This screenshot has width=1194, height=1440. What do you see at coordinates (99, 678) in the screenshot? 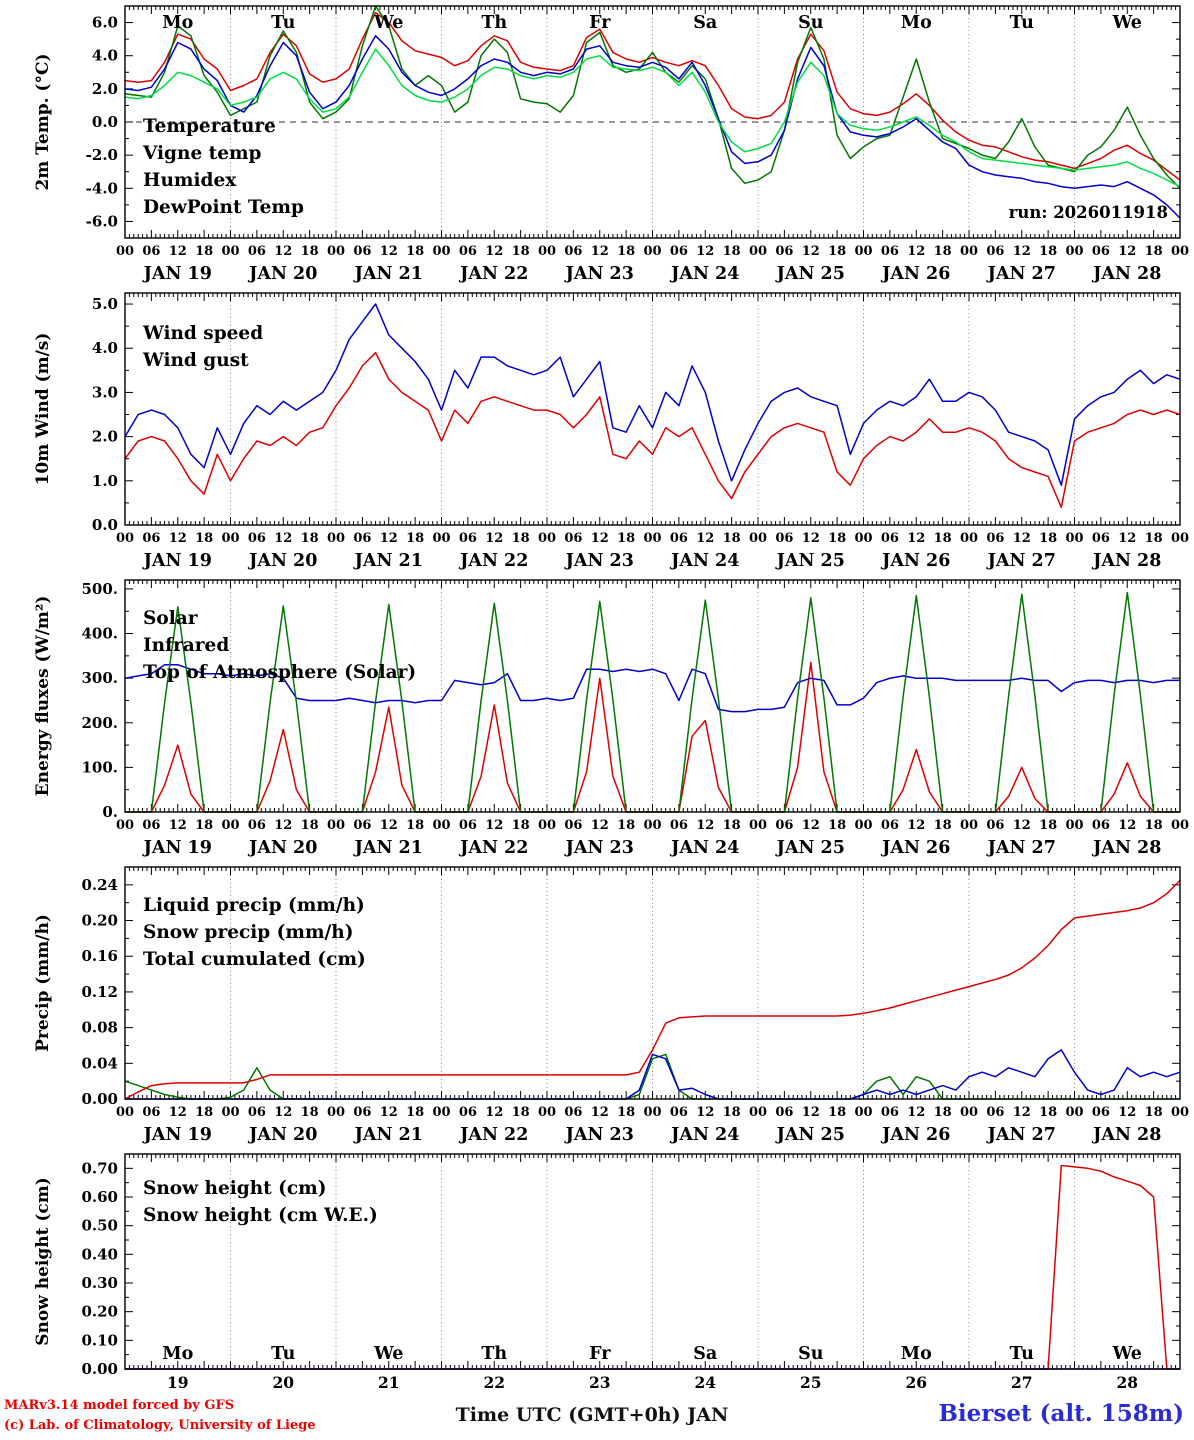
I see `svg-text: 300.` at bounding box center [99, 678].